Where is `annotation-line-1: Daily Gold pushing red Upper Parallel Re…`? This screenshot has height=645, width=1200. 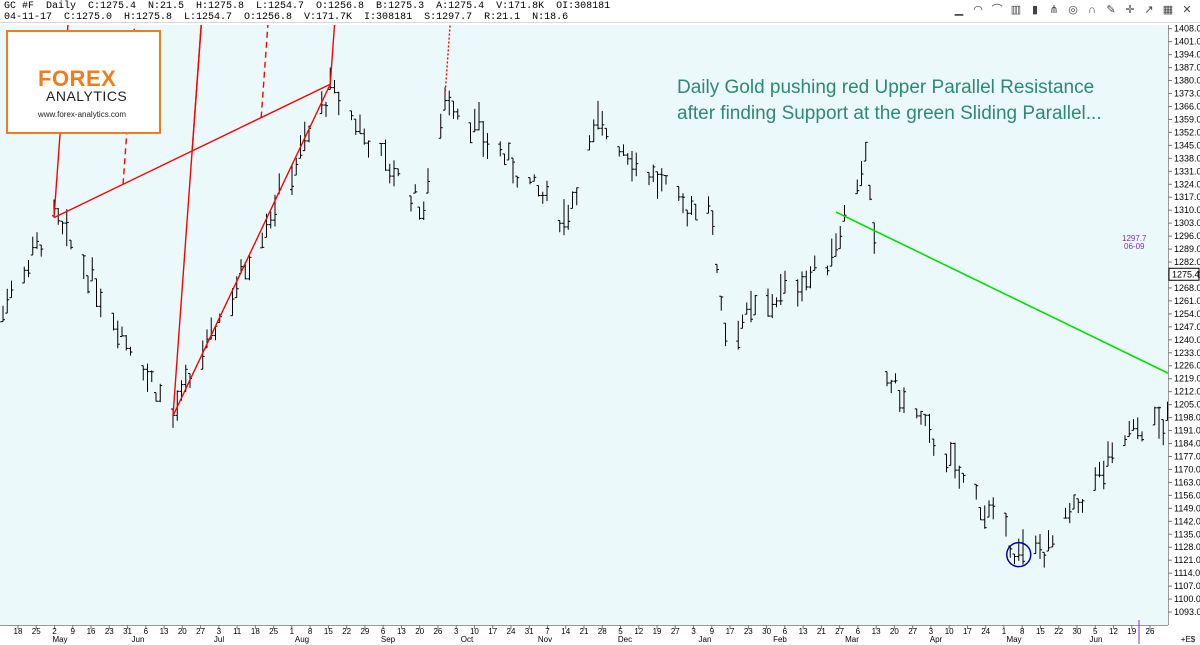 annotation-line-1: Daily Gold pushing red Upper Parallel Re… is located at coordinates (885, 88).